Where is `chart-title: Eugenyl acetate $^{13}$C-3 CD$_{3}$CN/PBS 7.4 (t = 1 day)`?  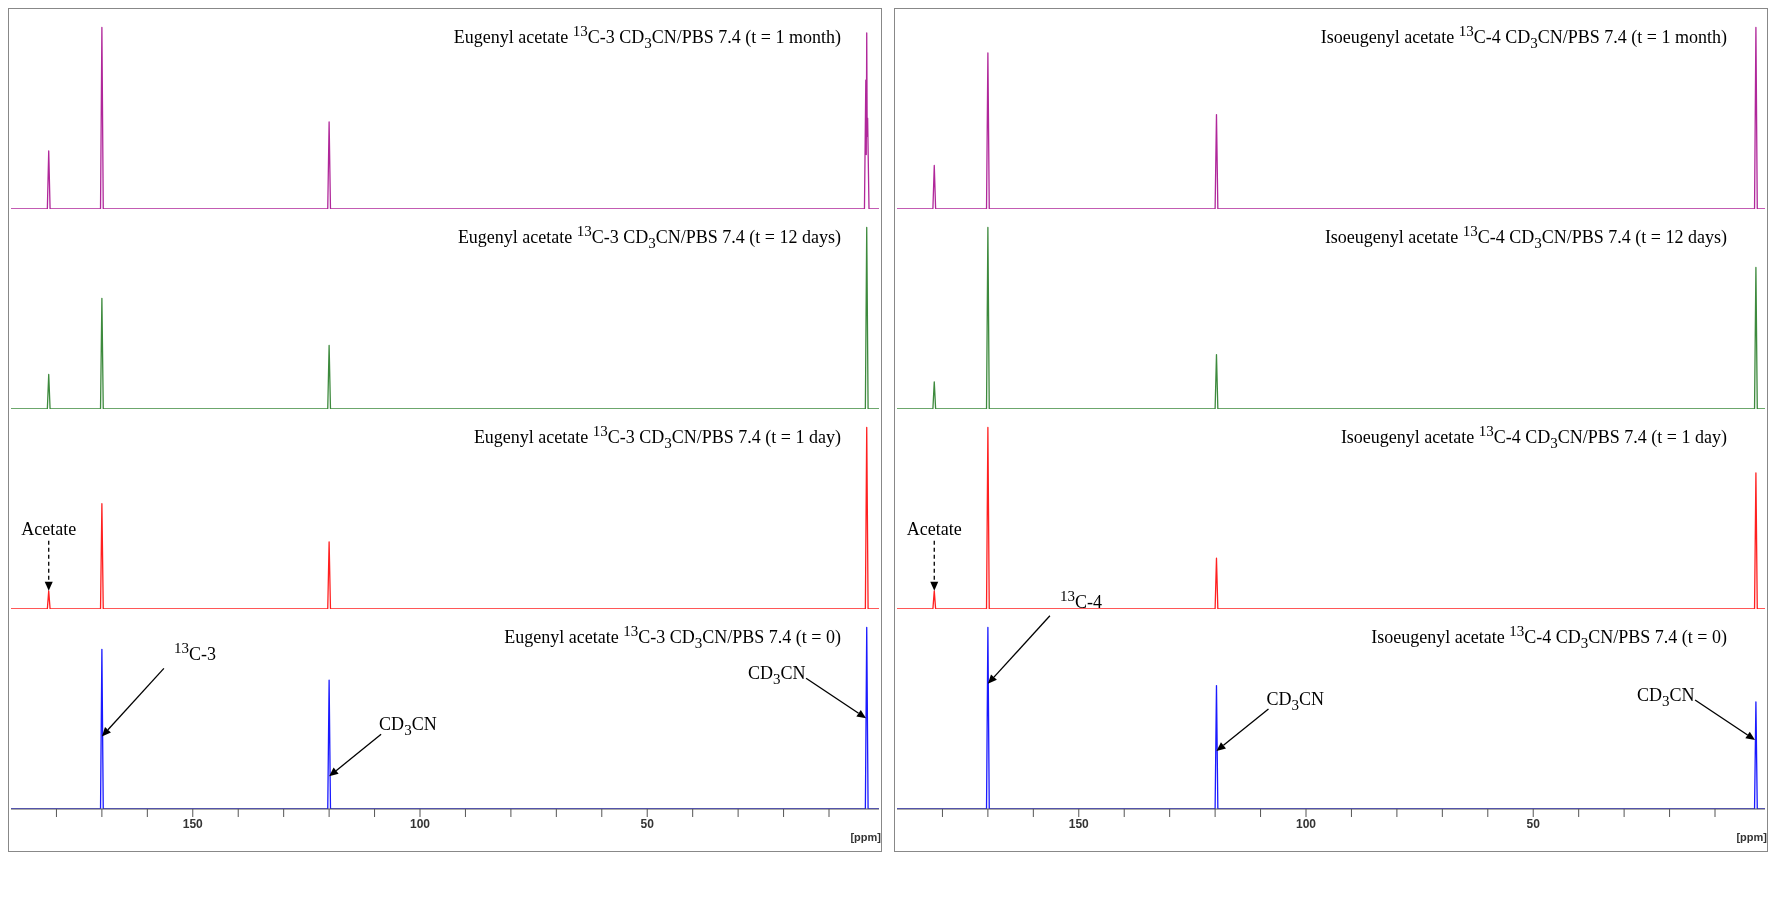 chart-title: Eugenyl acetate $^{13}$C-3 CD$_{3}$CN/PBS 7.4 (t = 1 day) is located at coordinates (657, 437).